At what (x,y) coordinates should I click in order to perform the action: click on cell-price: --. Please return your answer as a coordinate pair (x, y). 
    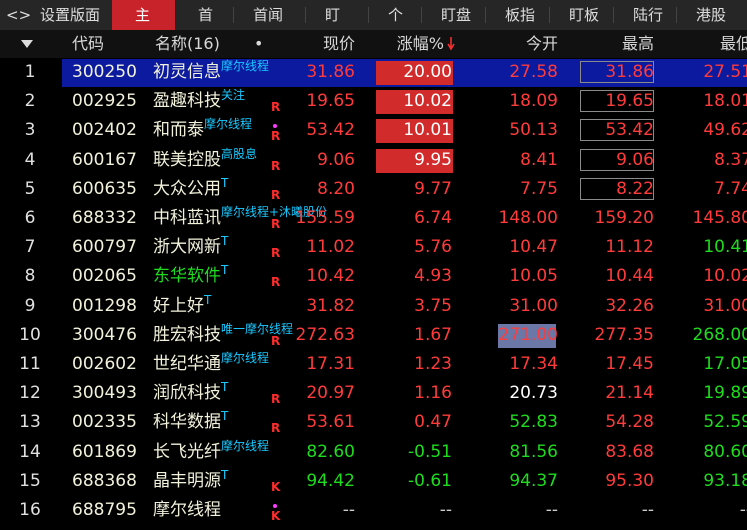
    Looking at the image, I should click on (348, 510).